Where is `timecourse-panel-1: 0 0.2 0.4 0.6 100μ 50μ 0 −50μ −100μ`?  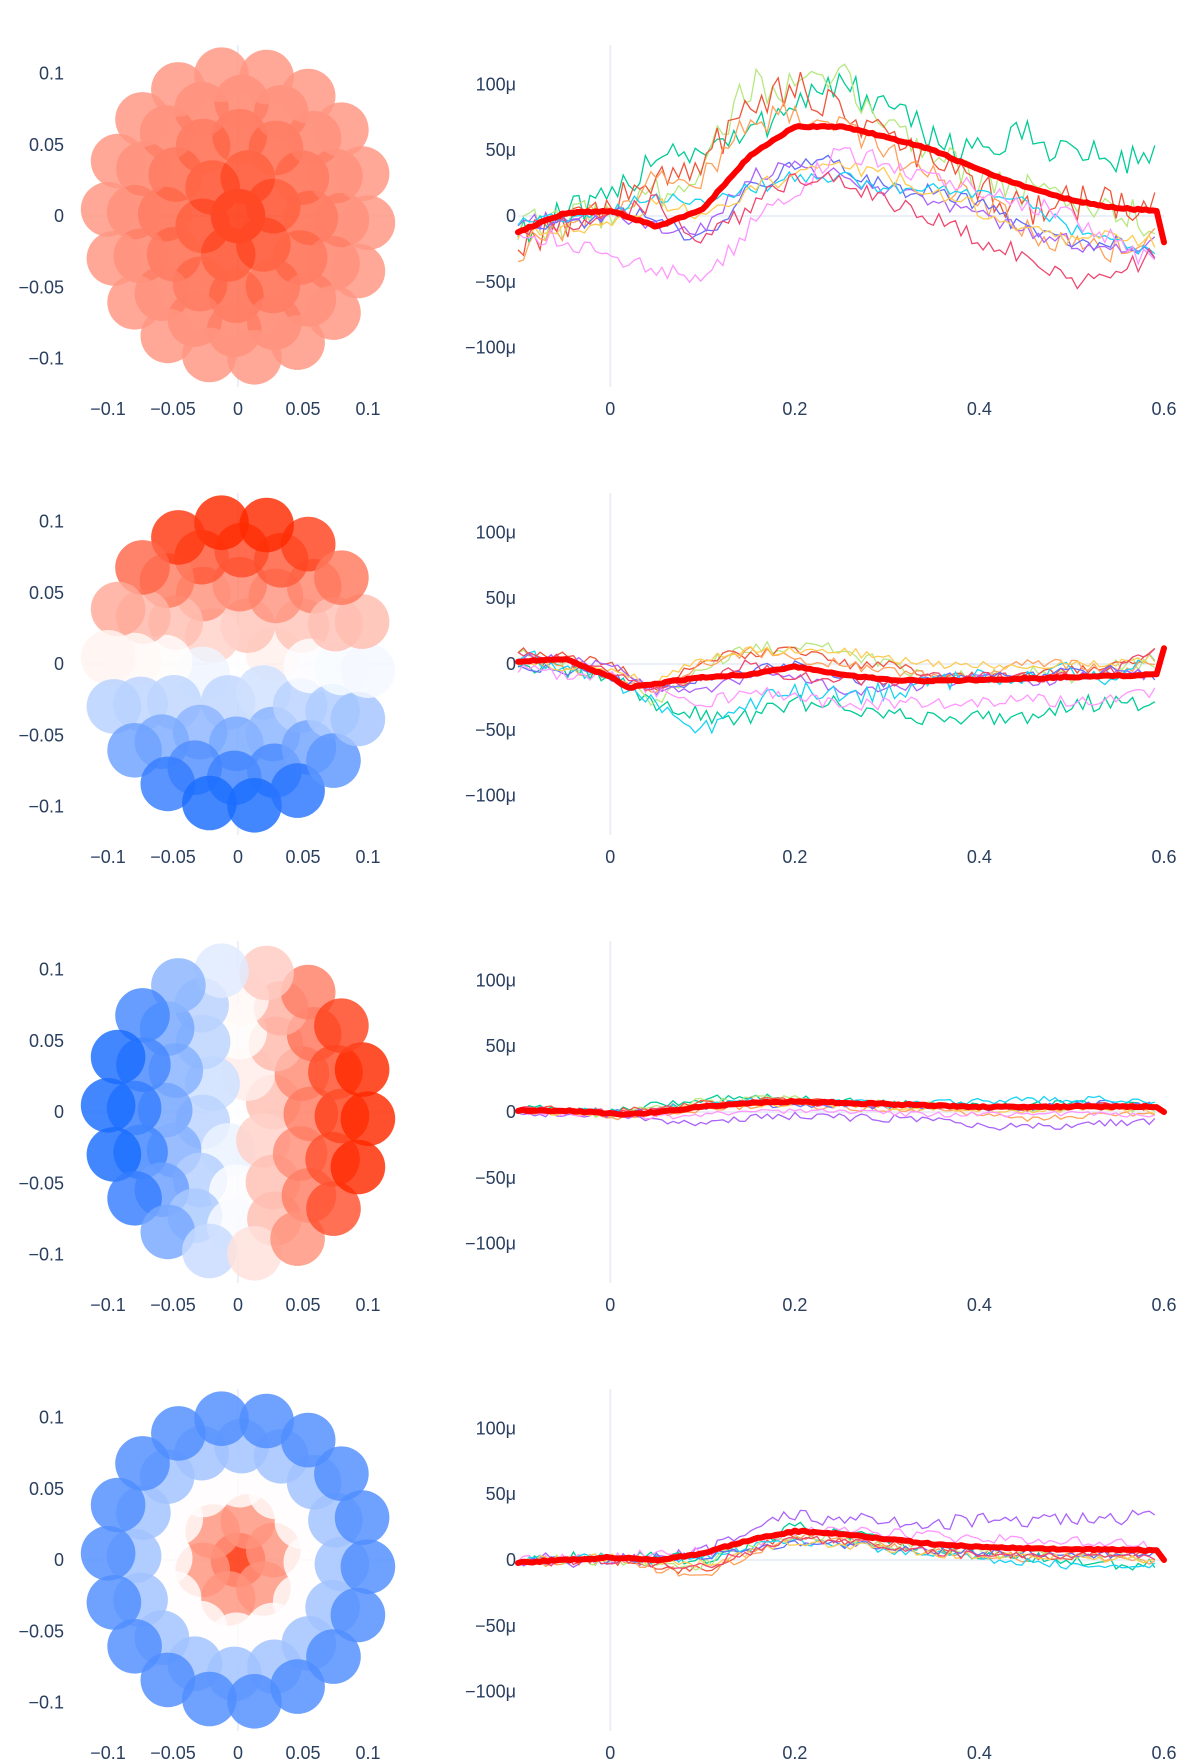
timecourse-panel-1: 0 0.2 0.4 0.6 100μ 50μ 0 −50μ −100μ is located at coordinates (821, 232).